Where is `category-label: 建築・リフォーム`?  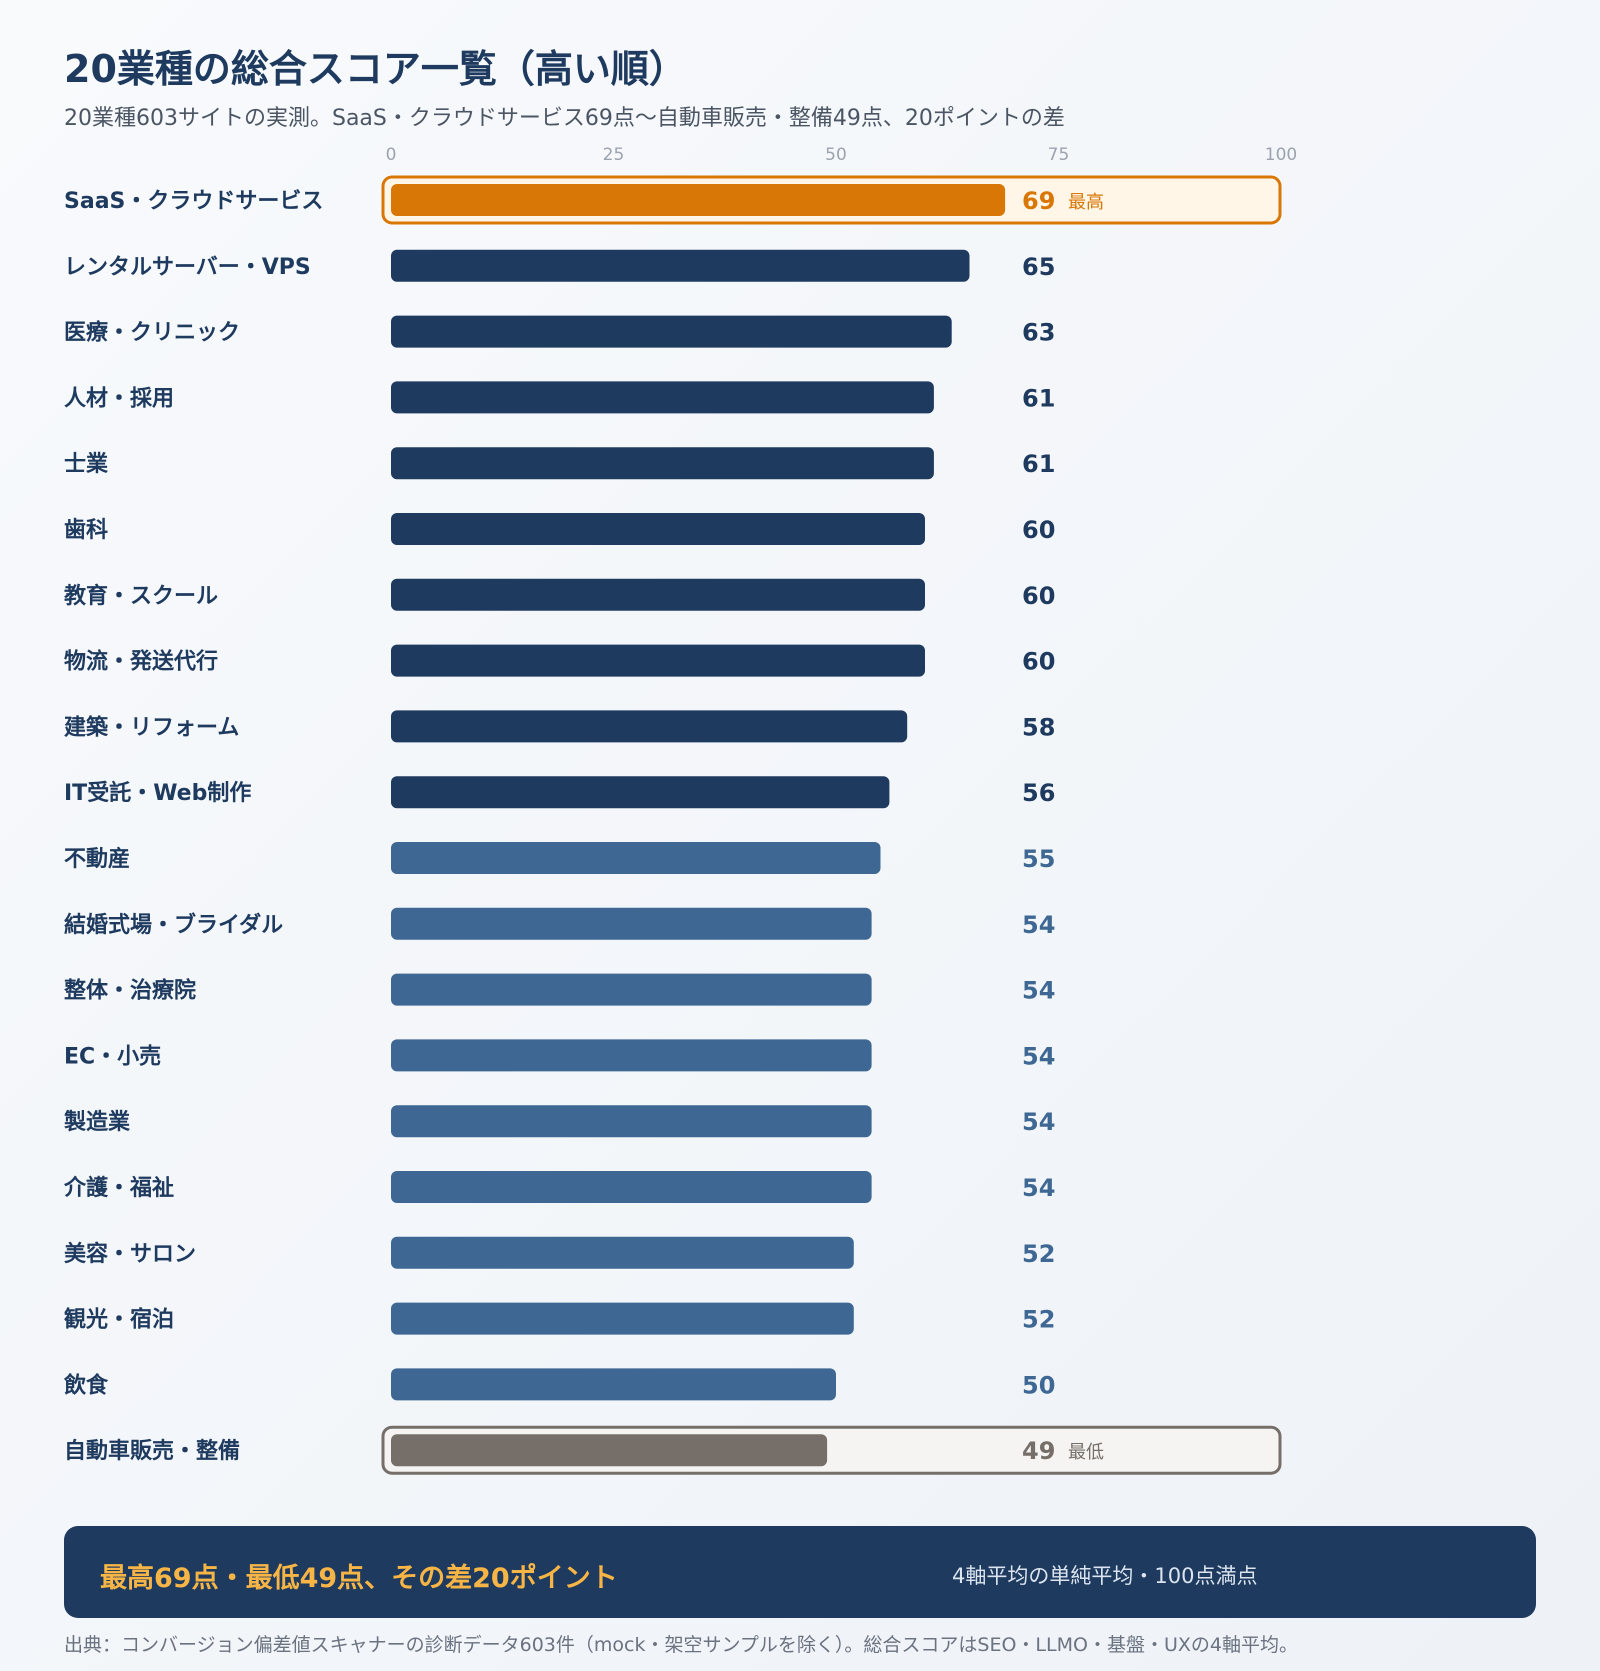 category-label: 建築・リフォーム is located at coordinates (151, 727).